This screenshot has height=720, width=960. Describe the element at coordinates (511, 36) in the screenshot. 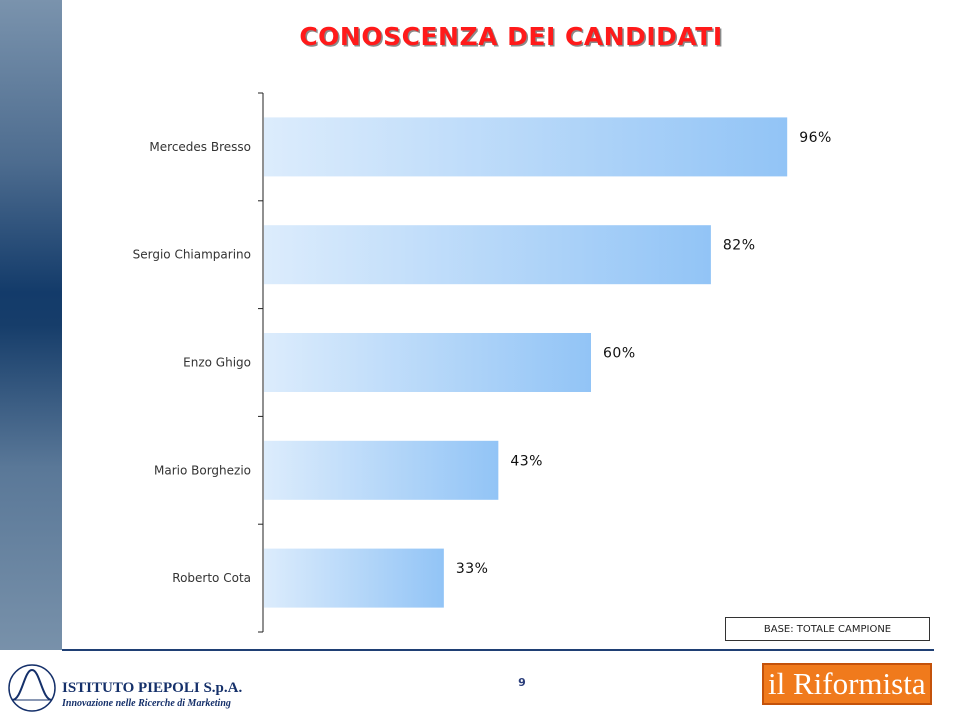

I see `chart-title: CONOSCENZA DEI CANDIDATI` at that location.